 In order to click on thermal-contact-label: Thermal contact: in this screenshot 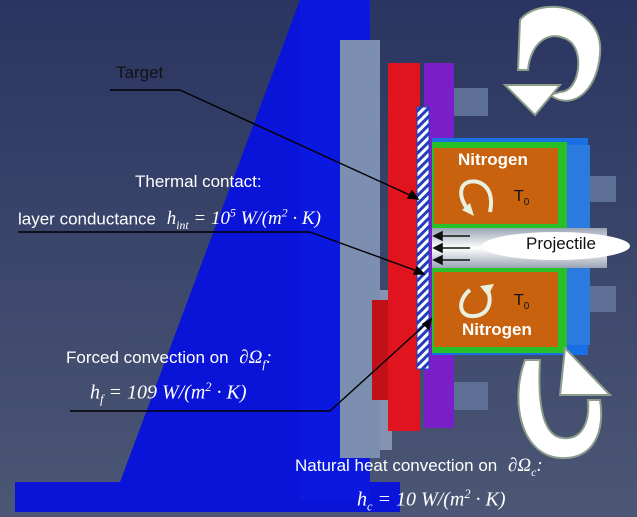, I will do `click(198, 181)`.